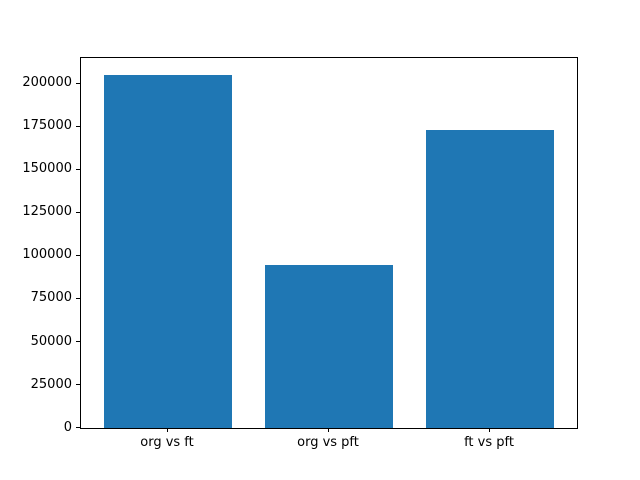  Describe the element at coordinates (328, 442) in the screenshot. I see `x-tick-label: org vs pft` at that location.